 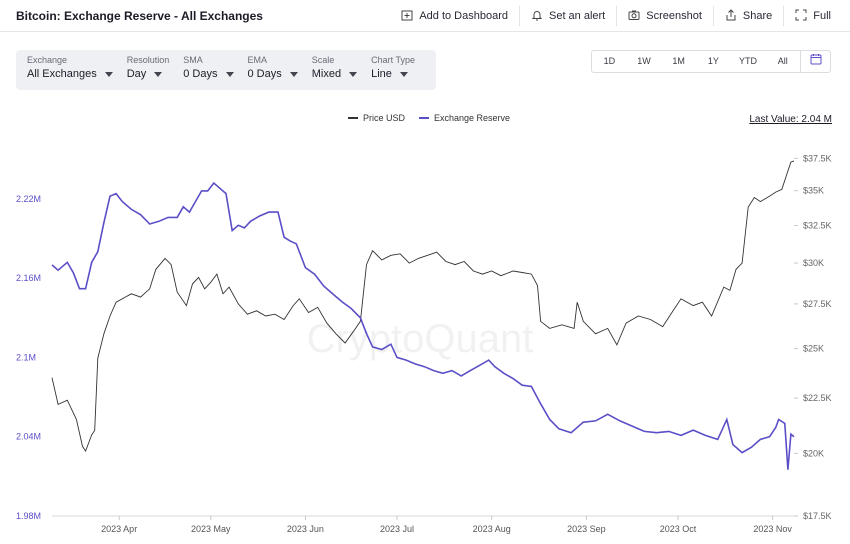 I want to click on exchange-label: Exchange, so click(x=47, y=60).